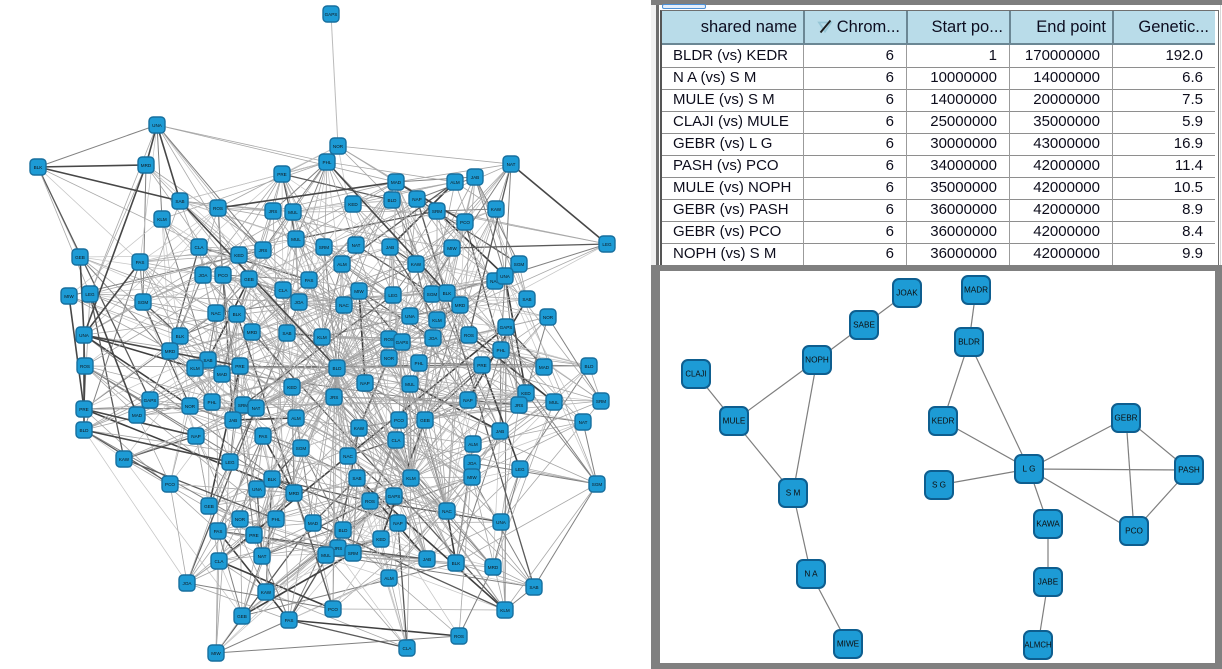  I want to click on svg-text: L G, so click(1029, 469).